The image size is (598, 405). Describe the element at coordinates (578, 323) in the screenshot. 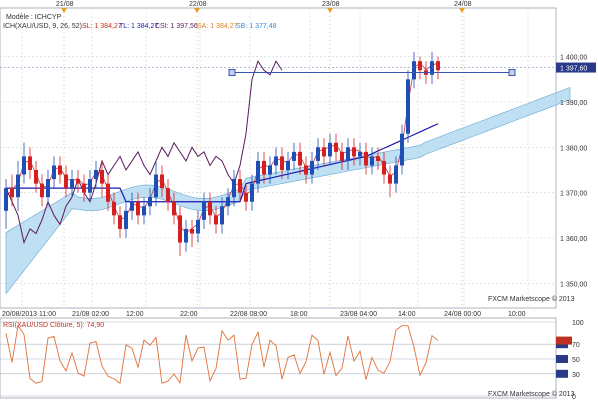

I see `rsi-level-label: 100` at that location.